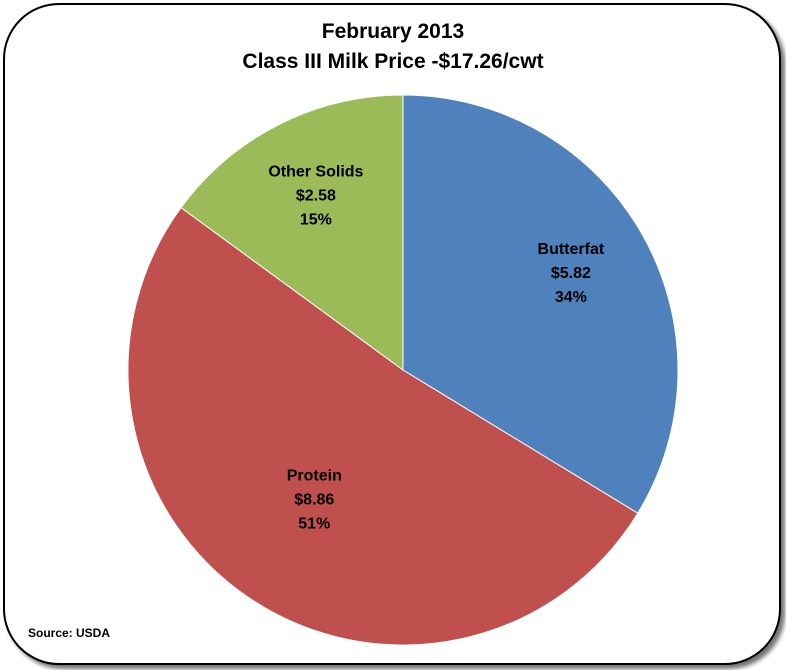 The height and width of the screenshot is (670, 786). Describe the element at coordinates (393, 31) in the screenshot. I see `chart-title: February 2013` at that location.